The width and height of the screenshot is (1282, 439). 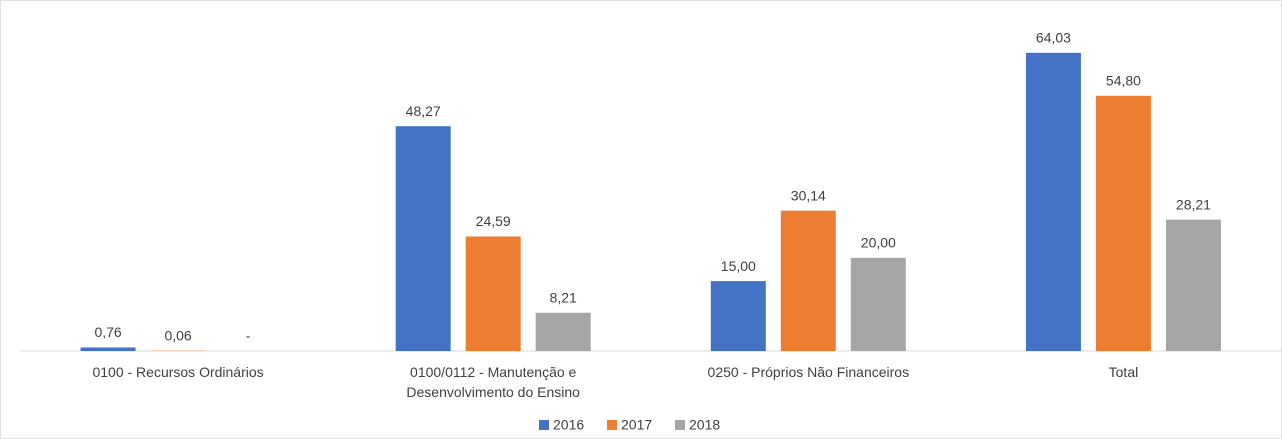 I want to click on legend-label: 2017, so click(x=636, y=425).